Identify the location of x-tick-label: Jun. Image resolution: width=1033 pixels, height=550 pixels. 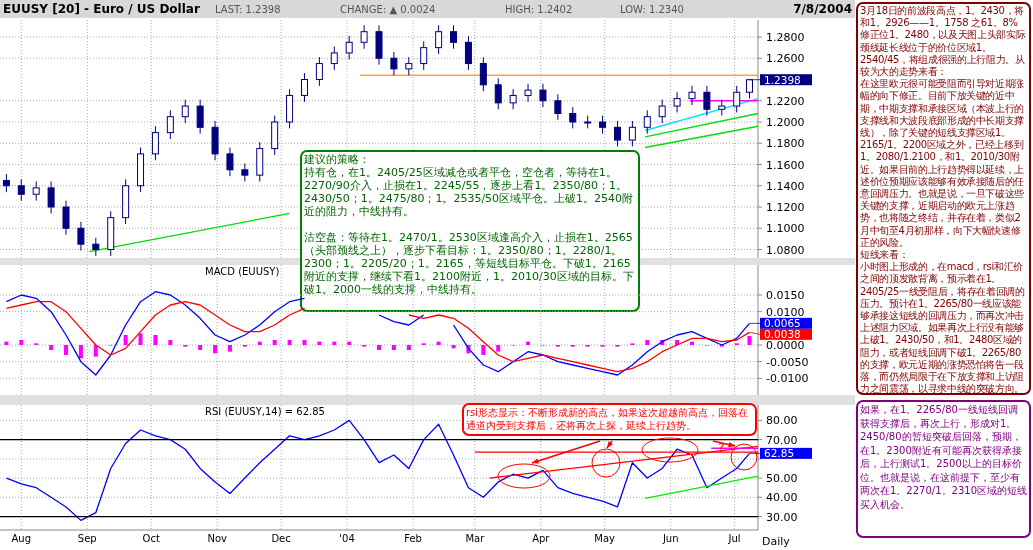
(670, 538).